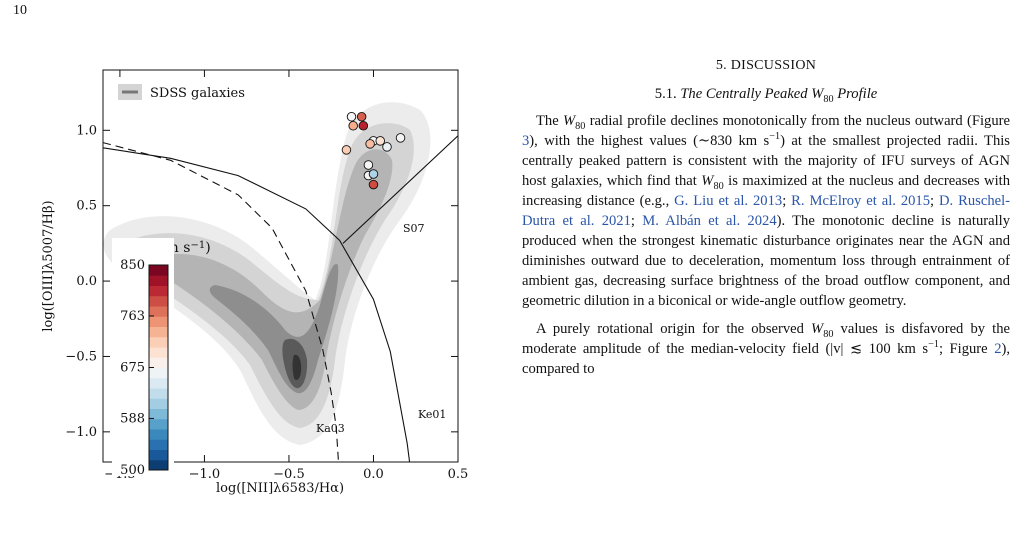 The height and width of the screenshot is (543, 1034). Describe the element at coordinates (280, 488) in the screenshot. I see `x-axis-label: log([NII]λ6583/Hα)` at that location.